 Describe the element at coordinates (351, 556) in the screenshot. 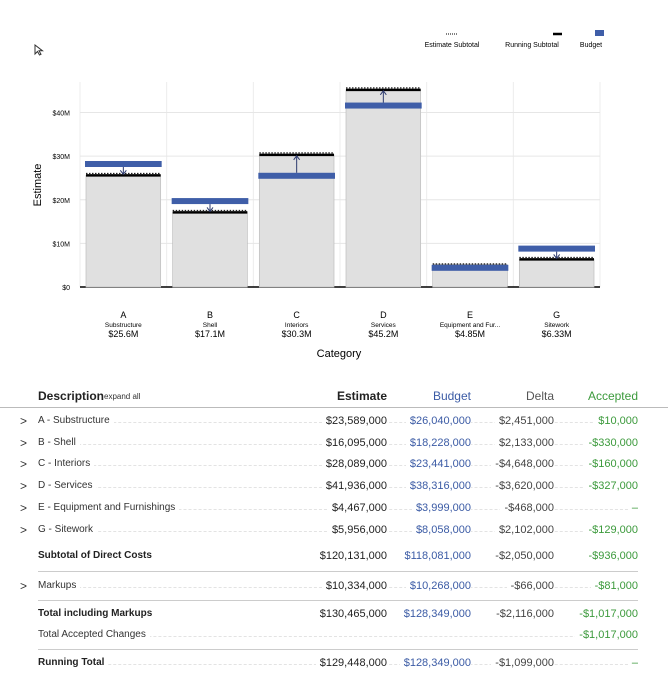

I see `cell-estimate: $120,131,000` at that location.